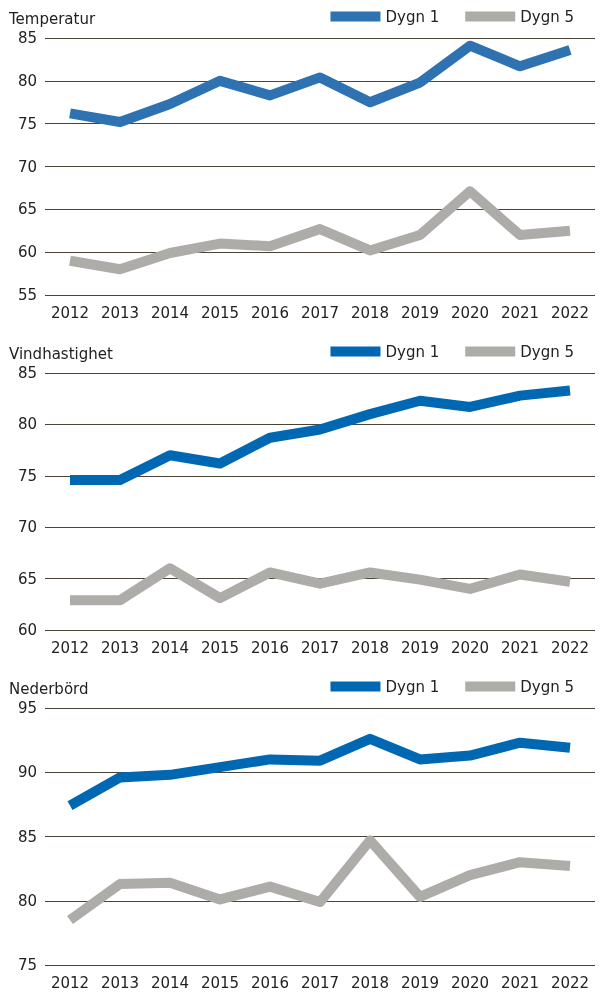 Image resolution: width=601 pixels, height=1007 pixels. Describe the element at coordinates (61, 353) in the screenshot. I see `chart-title: Vindhastighet` at that location.